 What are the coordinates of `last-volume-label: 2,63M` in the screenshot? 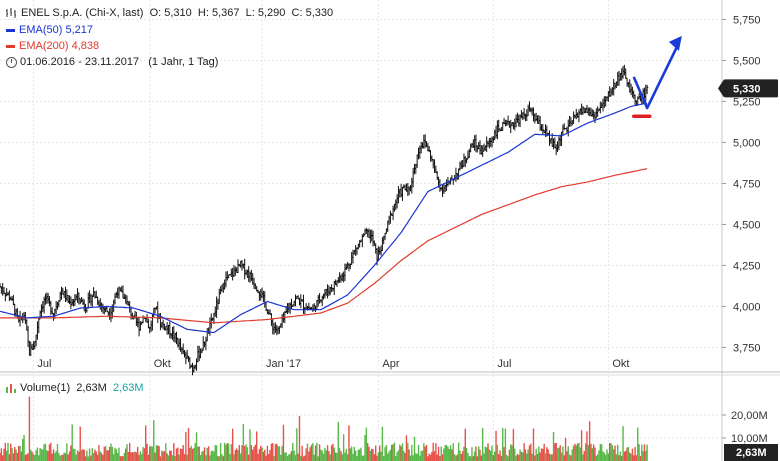 It's located at (751, 453).